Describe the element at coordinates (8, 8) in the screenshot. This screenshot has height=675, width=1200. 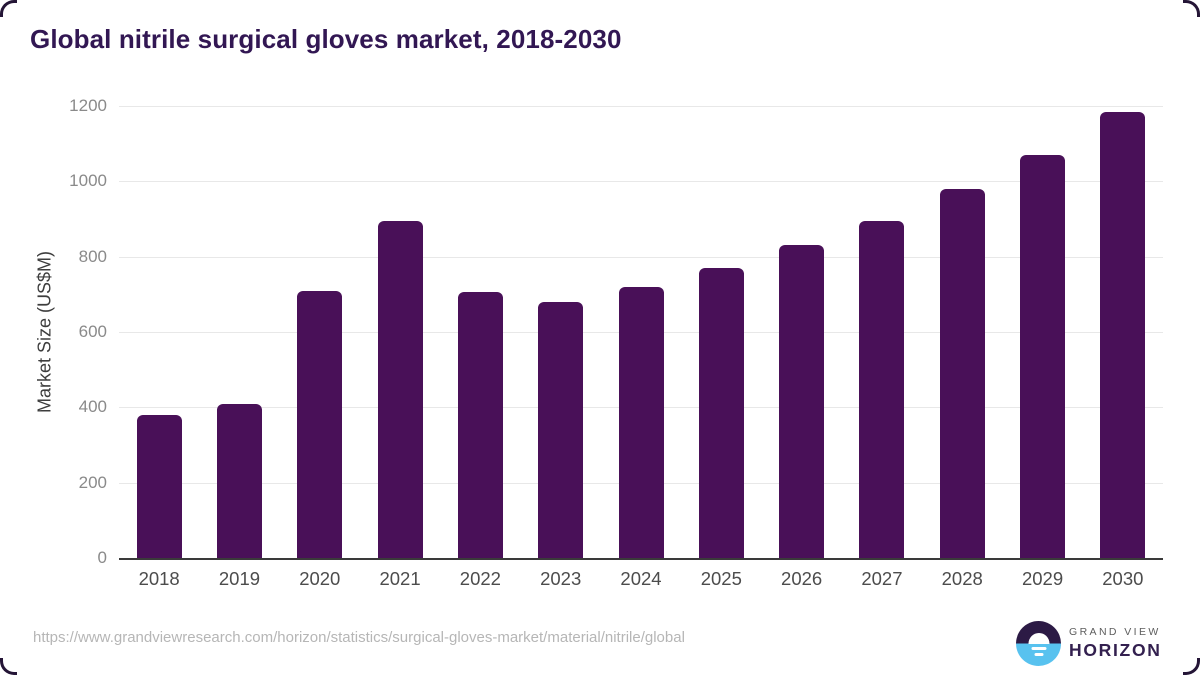
I see `frame-corner-top-left` at that location.